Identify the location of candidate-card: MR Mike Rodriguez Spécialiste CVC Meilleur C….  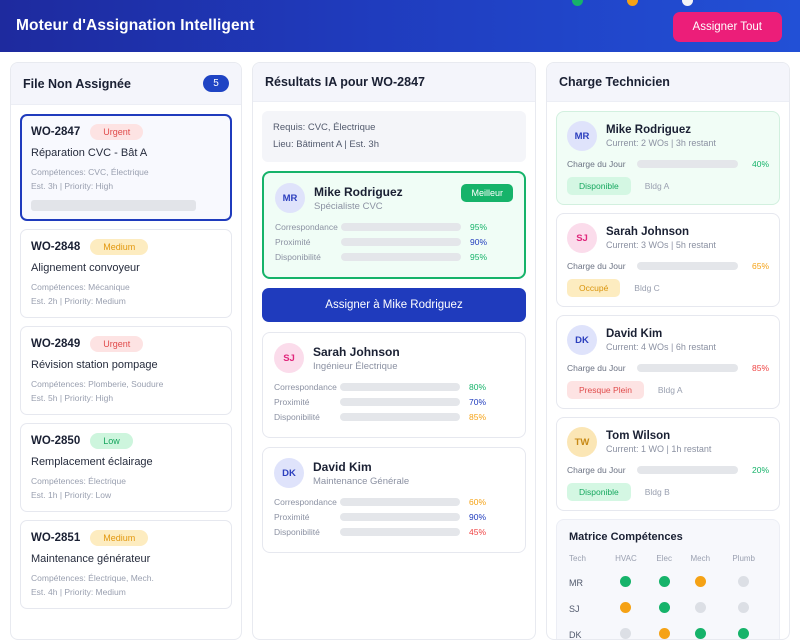
(394, 225).